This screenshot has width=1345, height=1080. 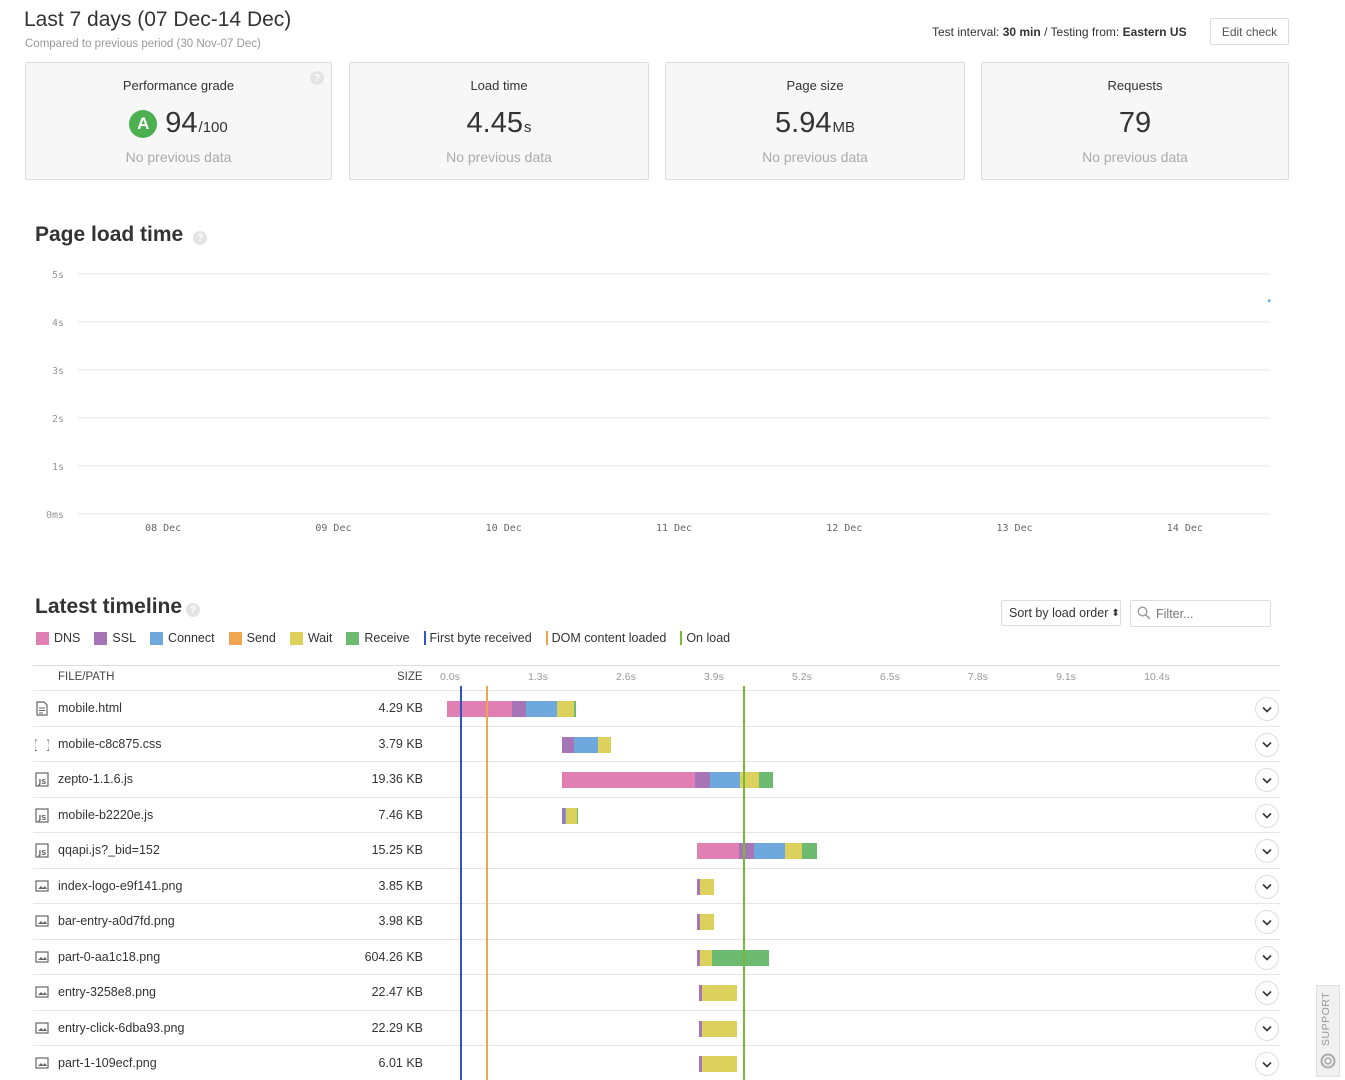 I want to click on file-size: 7.46 KB, so click(x=400, y=814).